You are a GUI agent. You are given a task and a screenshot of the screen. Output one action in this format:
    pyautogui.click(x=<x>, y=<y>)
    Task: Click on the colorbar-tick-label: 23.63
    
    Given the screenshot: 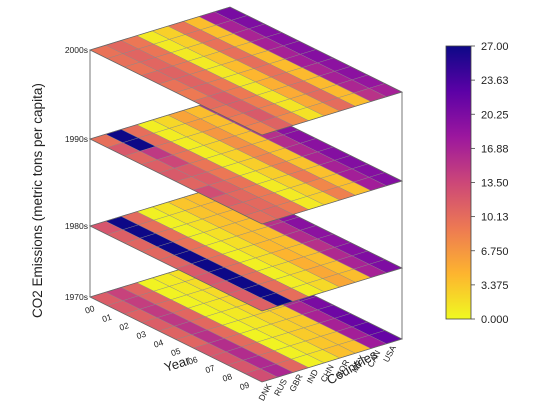 What is the action you would take?
    pyautogui.click(x=495, y=81)
    